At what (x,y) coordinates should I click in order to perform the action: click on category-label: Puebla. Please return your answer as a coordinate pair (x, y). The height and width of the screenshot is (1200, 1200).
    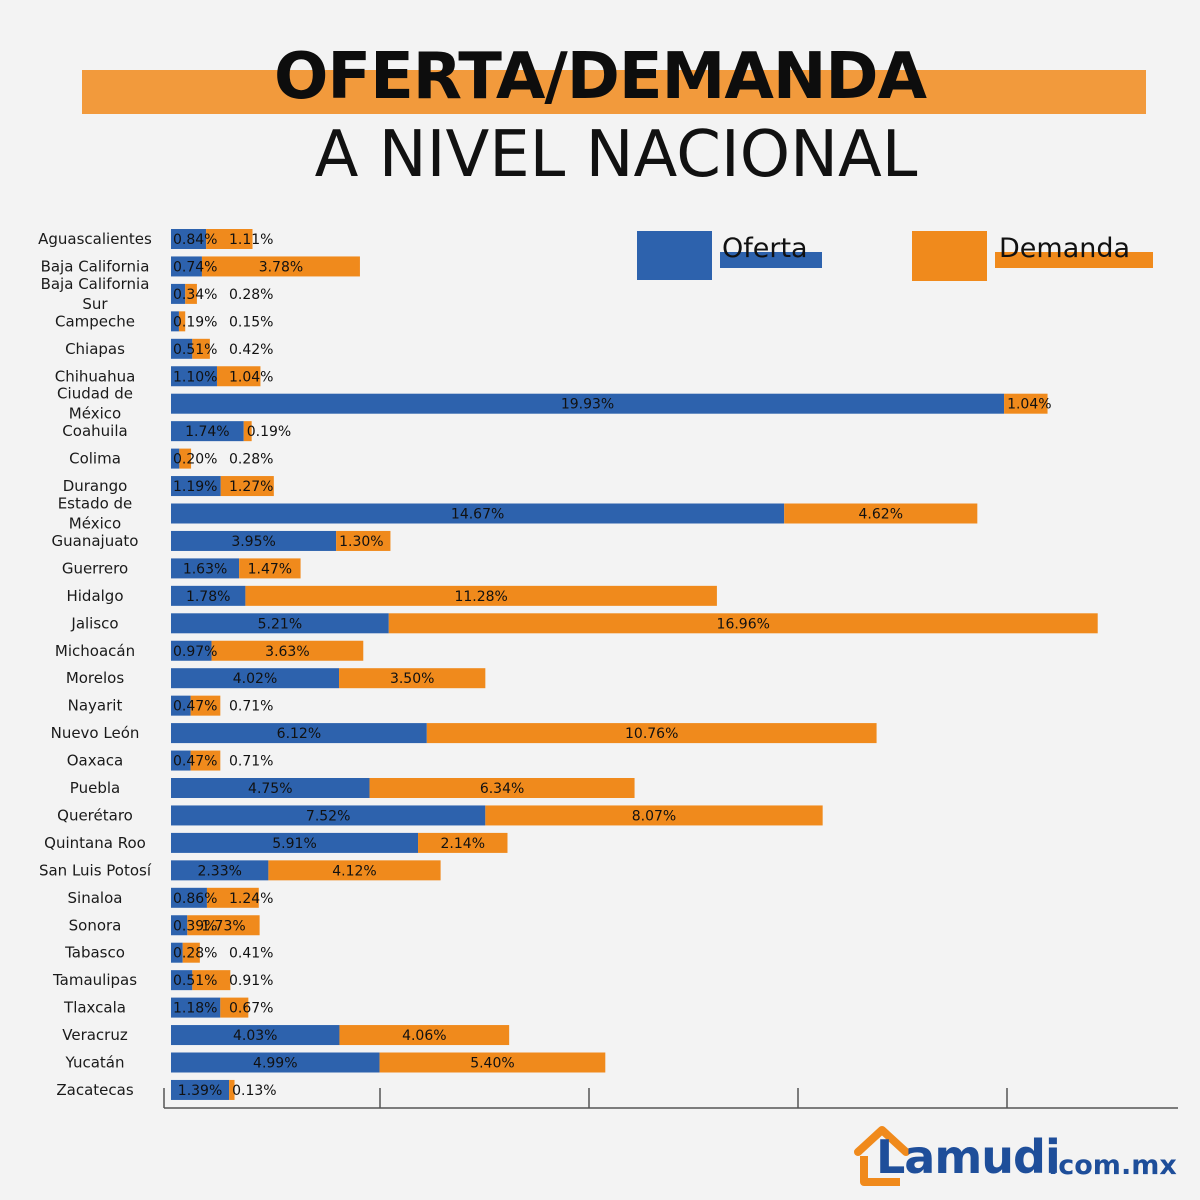
    Looking at the image, I should click on (95, 788).